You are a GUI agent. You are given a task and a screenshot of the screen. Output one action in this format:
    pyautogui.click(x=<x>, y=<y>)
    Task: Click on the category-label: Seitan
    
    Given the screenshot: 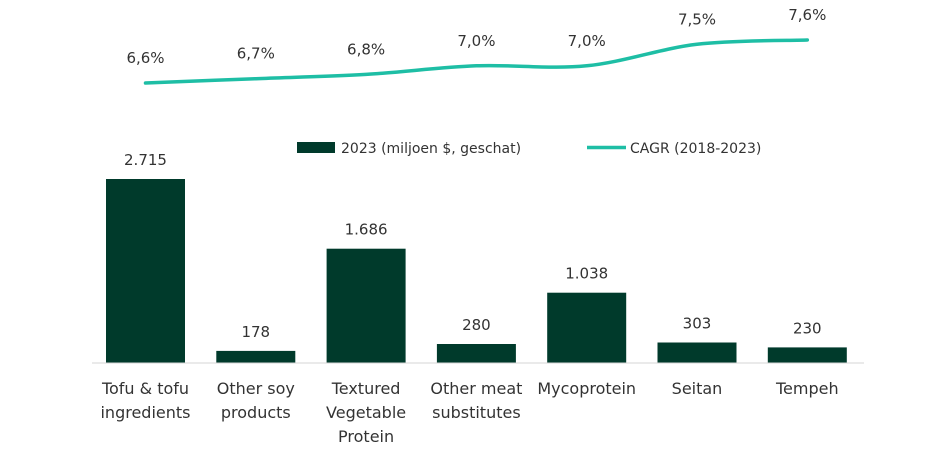 What is the action you would take?
    pyautogui.click(x=697, y=388)
    